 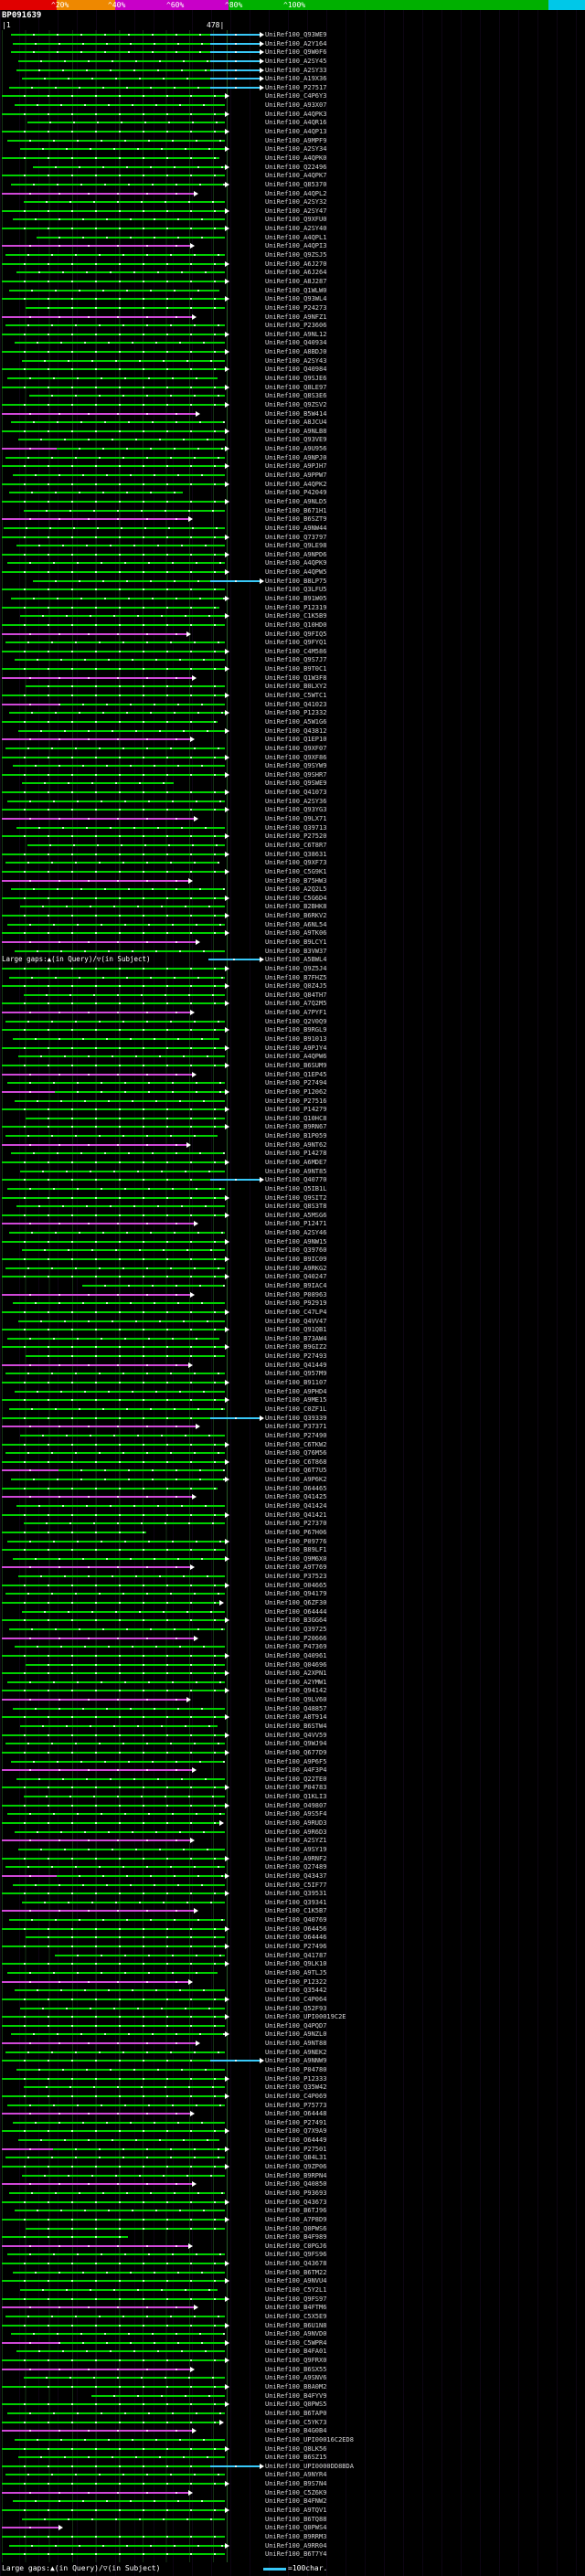 What do you see at coordinates (296, 1805) in the screenshot?
I see `hit-label: UniRef100_O49807` at bounding box center [296, 1805].